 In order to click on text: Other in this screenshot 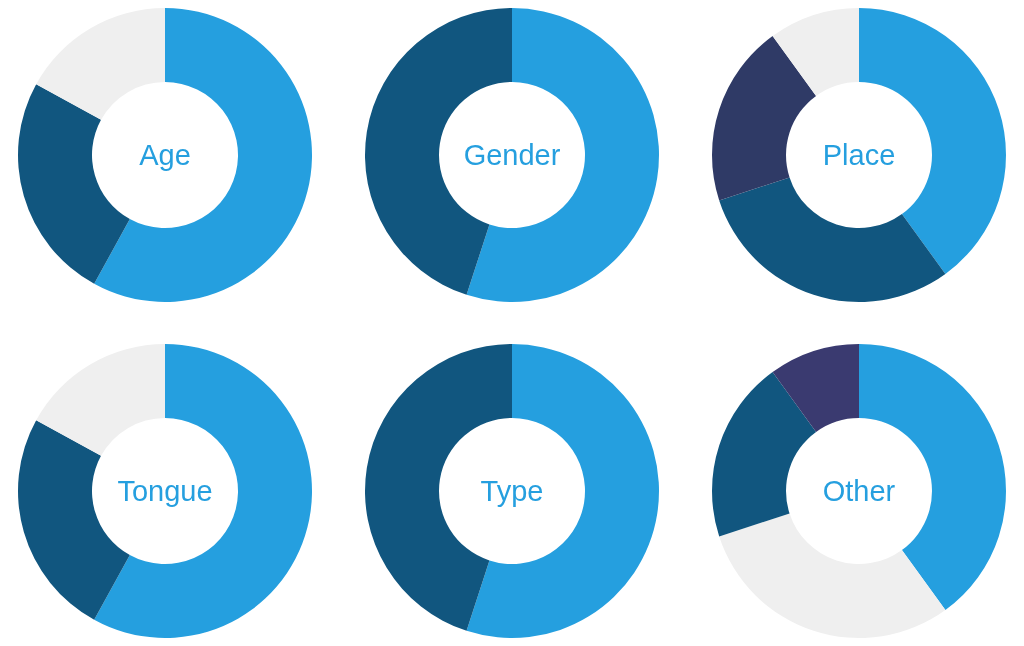, I will do `click(859, 491)`.